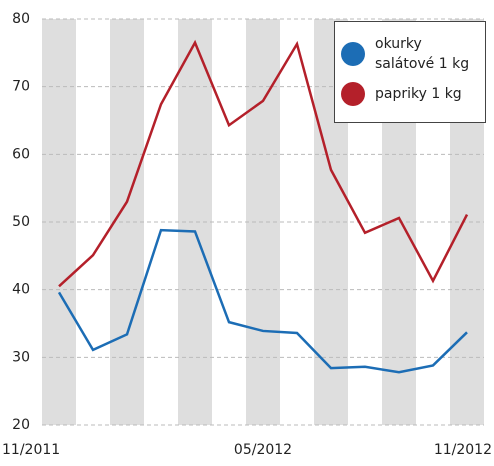 This screenshot has height=466, width=494. What do you see at coordinates (31, 450) in the screenshot?
I see `x-tick-label: 11/2011` at bounding box center [31, 450].